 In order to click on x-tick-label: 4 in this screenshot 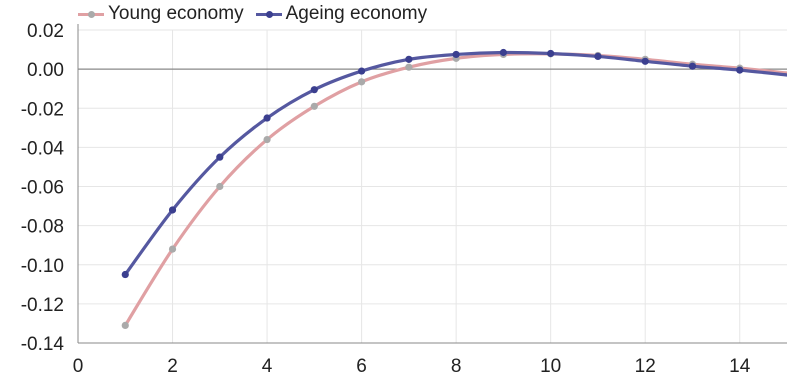, I will do `click(267, 366)`.